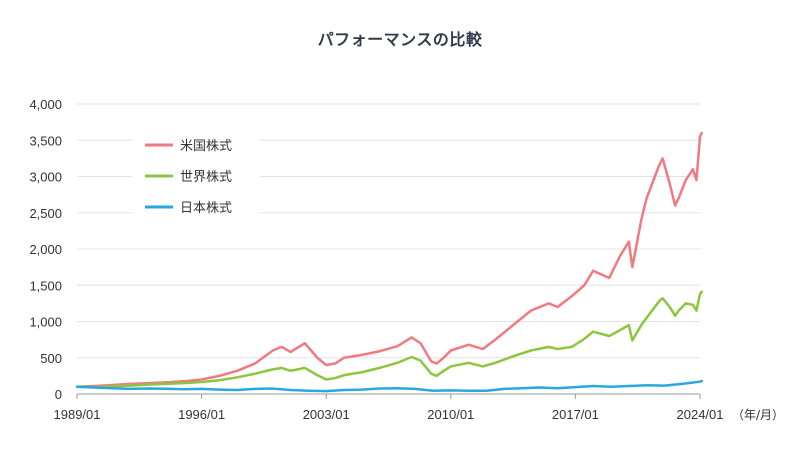 This screenshot has width=800, height=450. I want to click on y-axis-labels: 0 500 1,000 1,500 2,000 2,500 3,000 3,500 4,000, so click(45, 249).